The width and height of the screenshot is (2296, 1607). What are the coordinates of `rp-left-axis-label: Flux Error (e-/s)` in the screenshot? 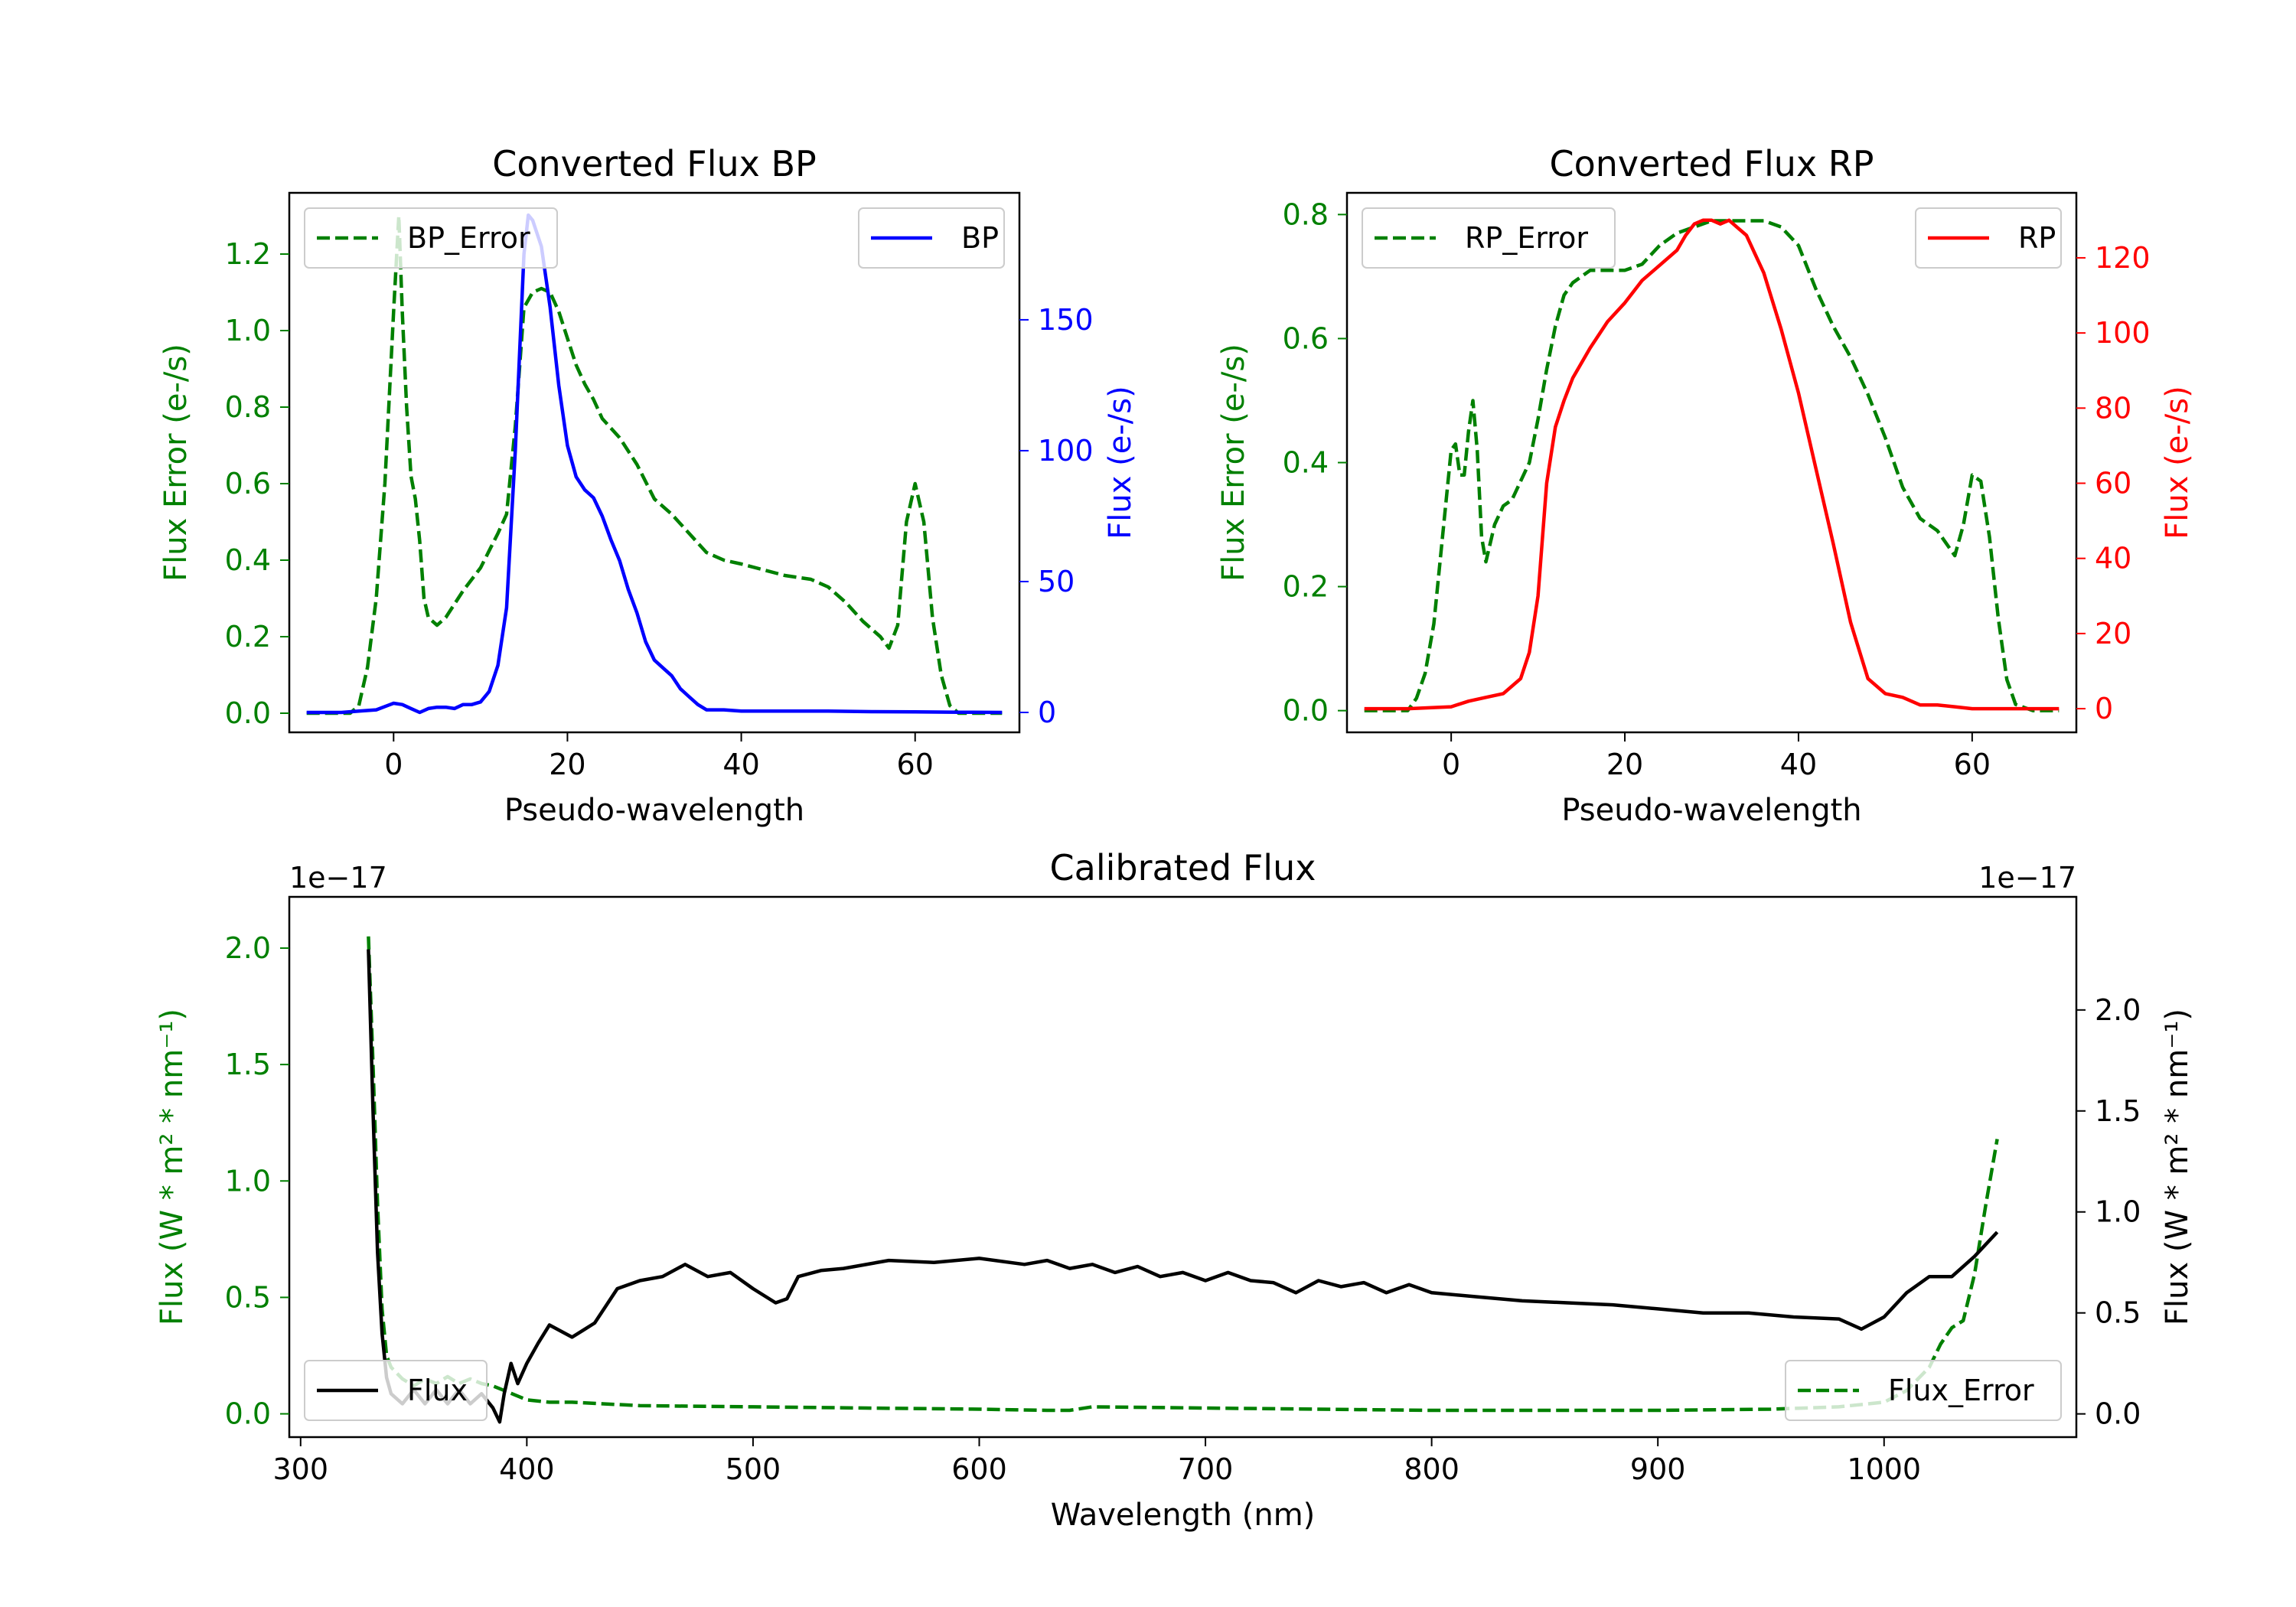 It's located at (1233, 463).